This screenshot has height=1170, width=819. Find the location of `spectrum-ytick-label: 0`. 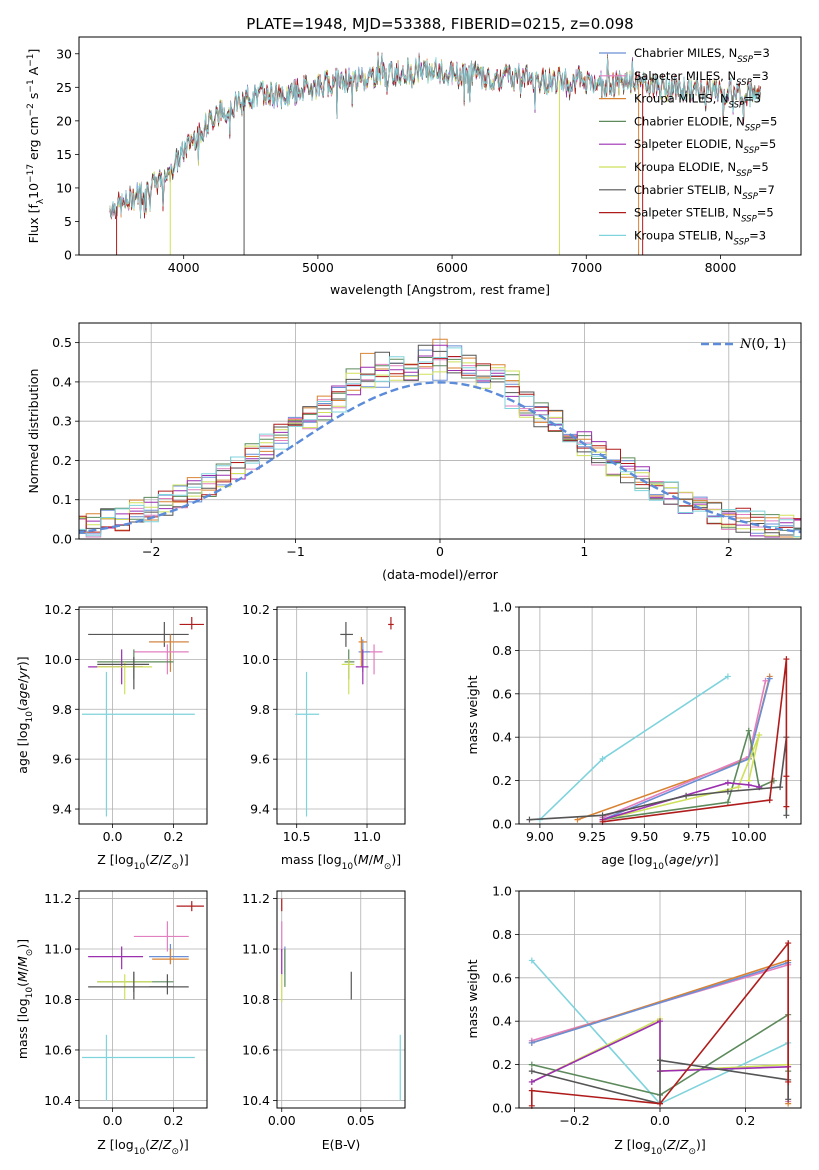

spectrum-ytick-label: 0 is located at coordinates (68, 255).